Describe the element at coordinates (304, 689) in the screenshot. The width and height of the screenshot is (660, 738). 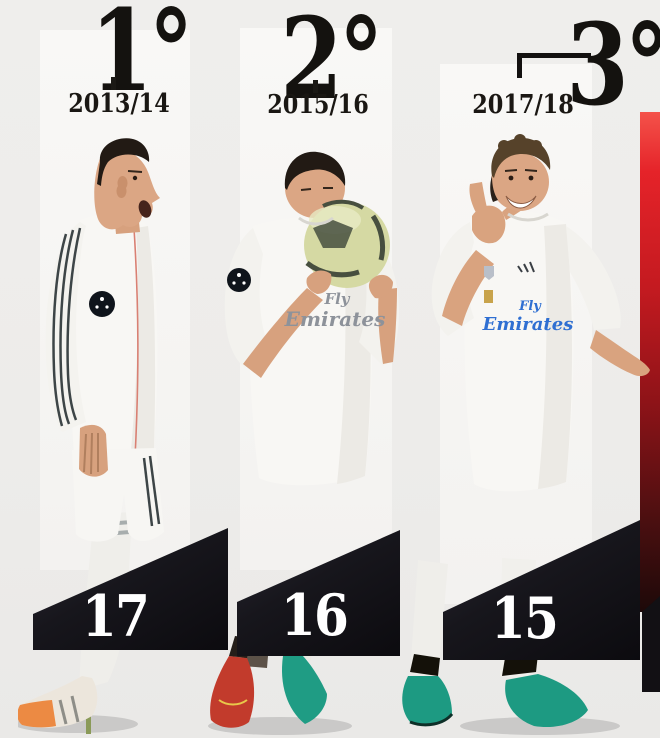
I see `boot-teal` at that location.